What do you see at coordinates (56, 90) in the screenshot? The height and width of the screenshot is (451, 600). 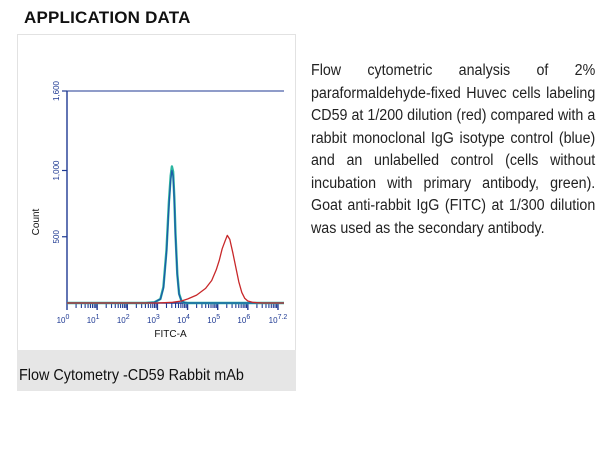 I see `y-tick-label: 1,600` at bounding box center [56, 90].